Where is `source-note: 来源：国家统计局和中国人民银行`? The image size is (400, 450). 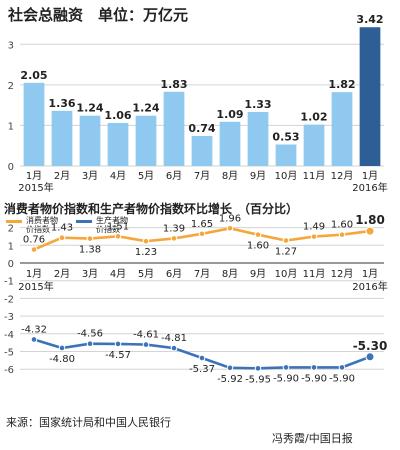 source-note: 来源：国家统计局和中国人民银行 is located at coordinates (88, 422).